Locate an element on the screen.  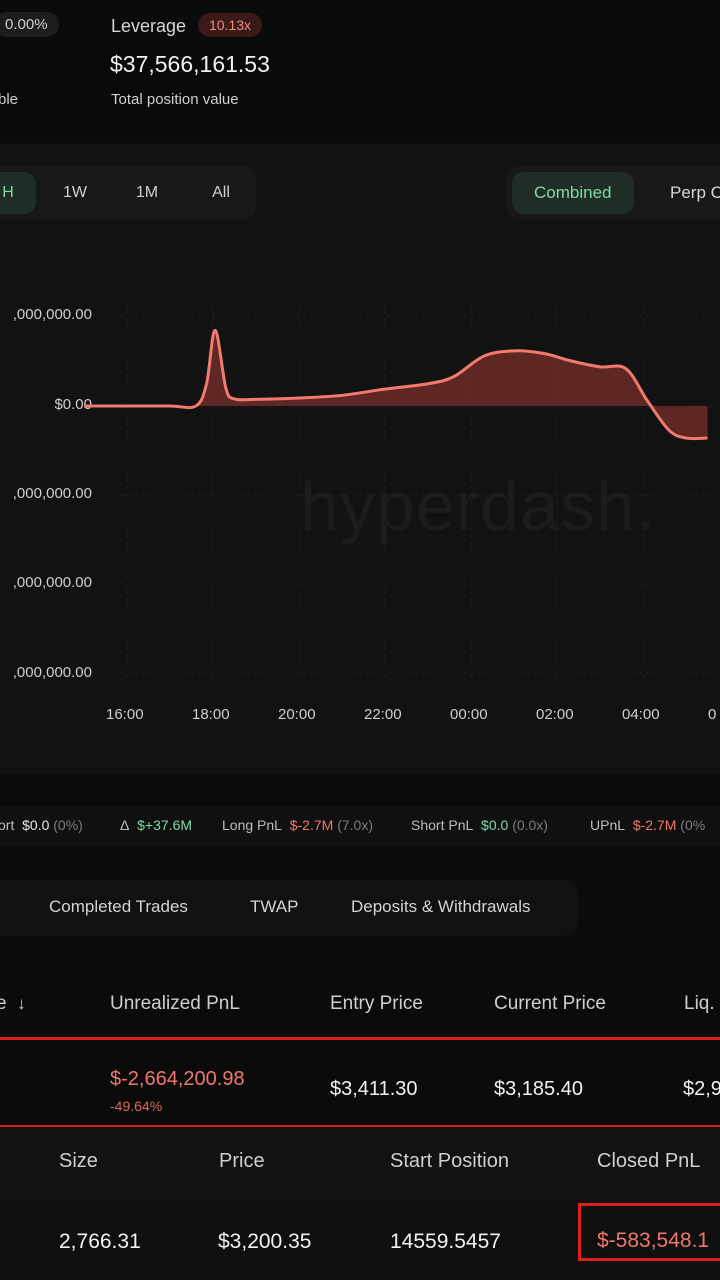
total-position-value: $37,566,161.53 is located at coordinates (190, 64).